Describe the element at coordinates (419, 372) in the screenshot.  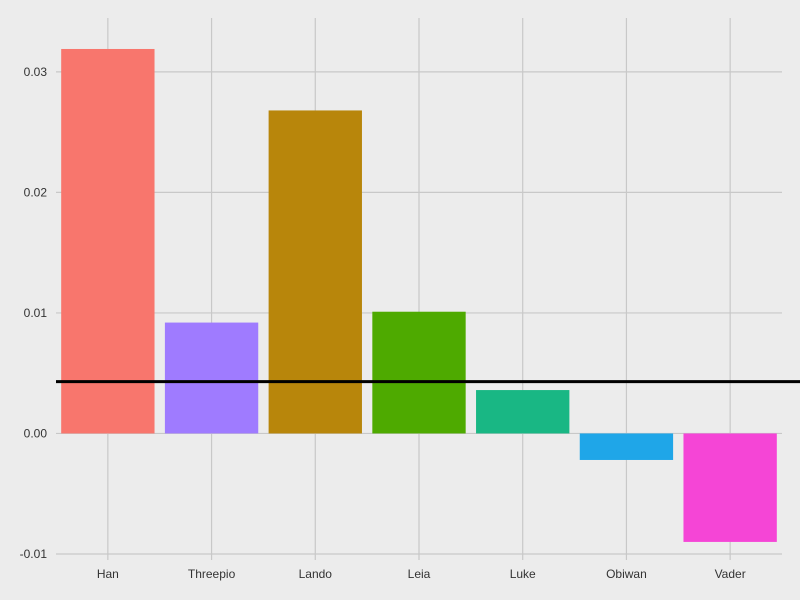
I see `bar-leia` at that location.